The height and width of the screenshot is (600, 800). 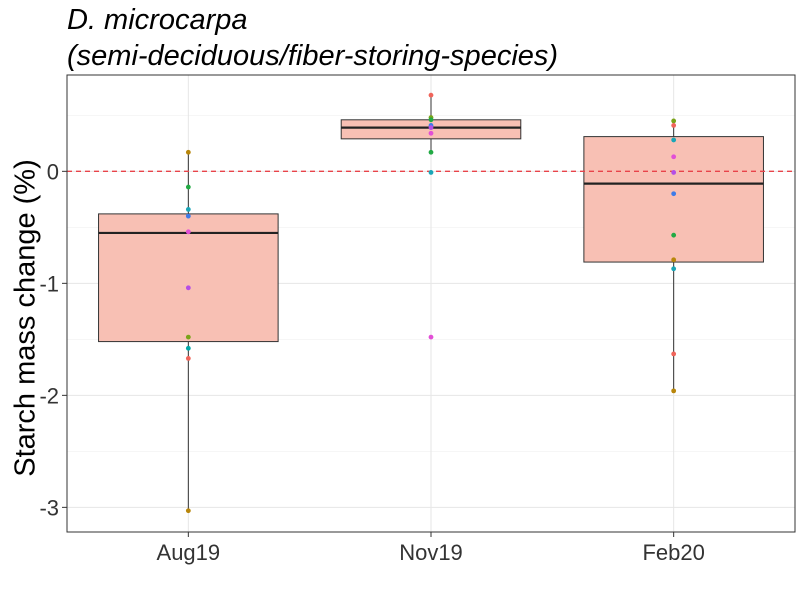 I want to click on box-iqr, so click(x=188, y=278).